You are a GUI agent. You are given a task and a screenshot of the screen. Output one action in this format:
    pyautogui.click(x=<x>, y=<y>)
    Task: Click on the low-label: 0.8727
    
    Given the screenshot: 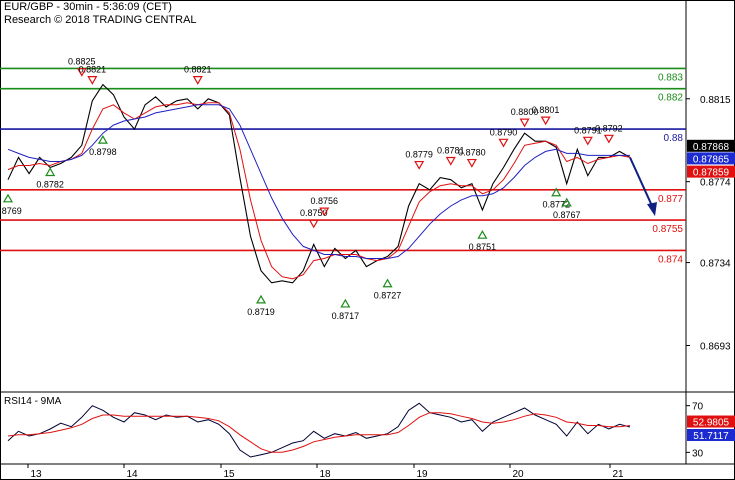 What is the action you would take?
    pyautogui.click(x=388, y=296)
    